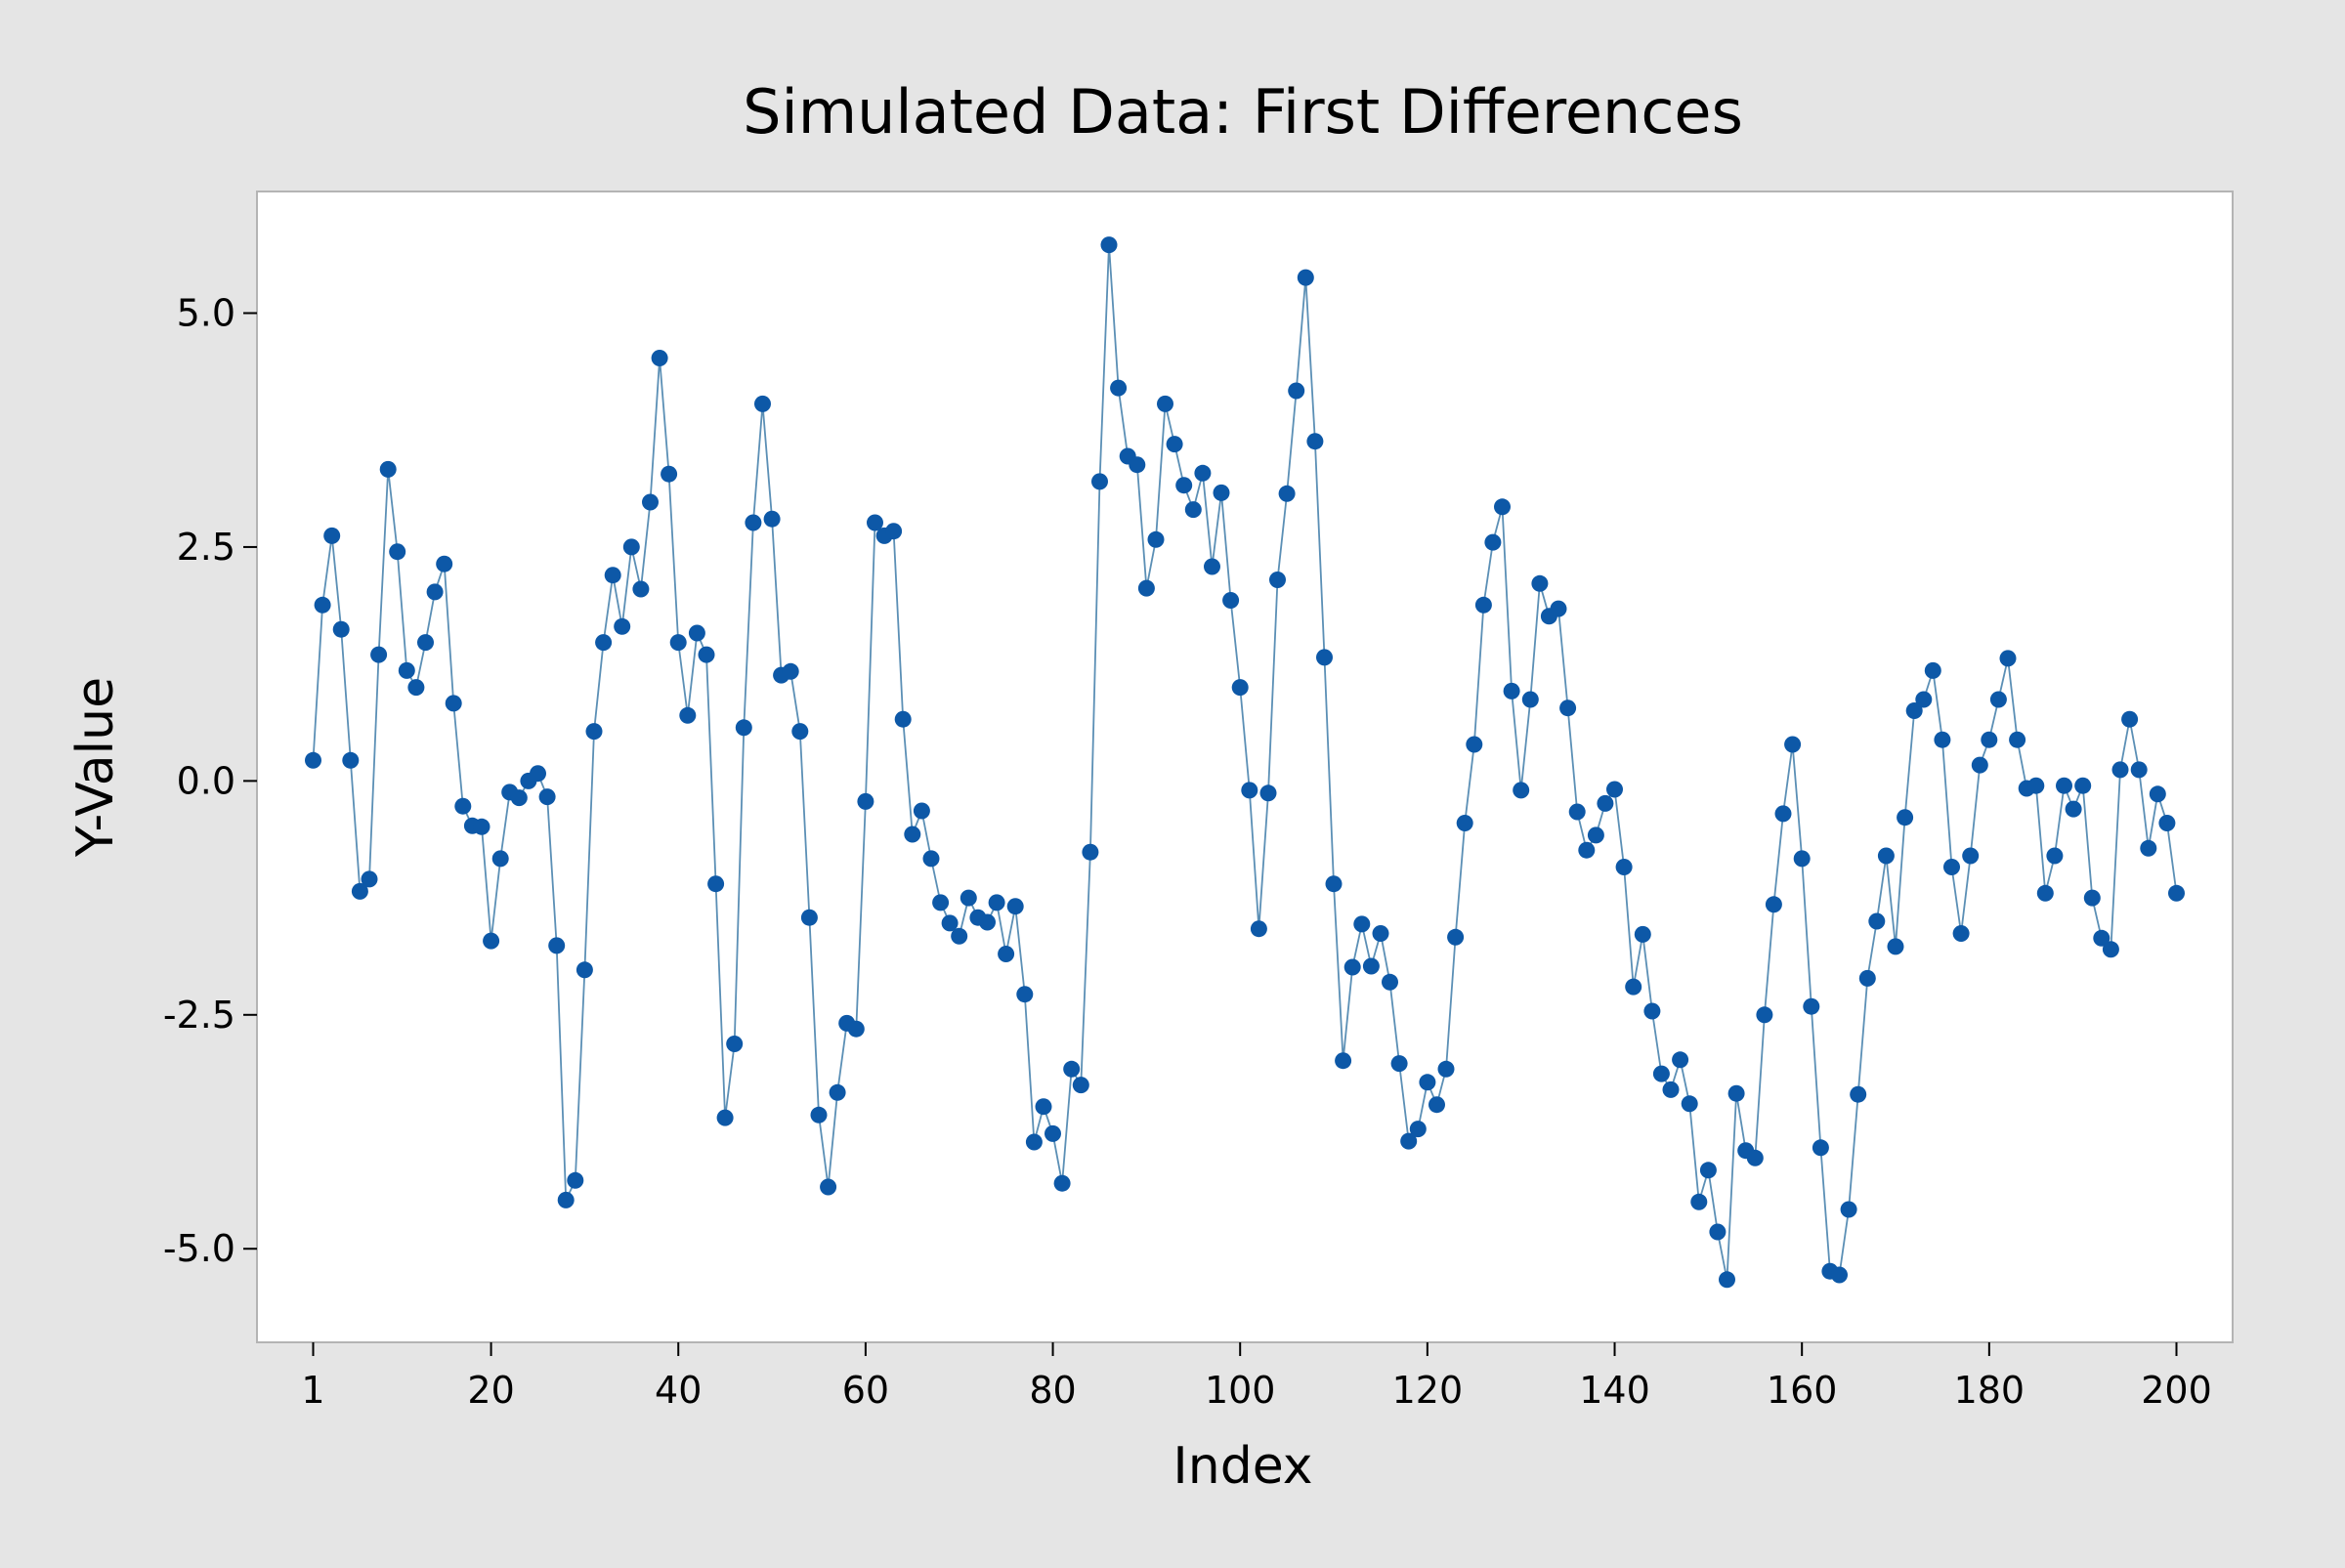  Describe the element at coordinates (199, 1015) in the screenshot. I see `y-tick-label: -2.5` at that location.